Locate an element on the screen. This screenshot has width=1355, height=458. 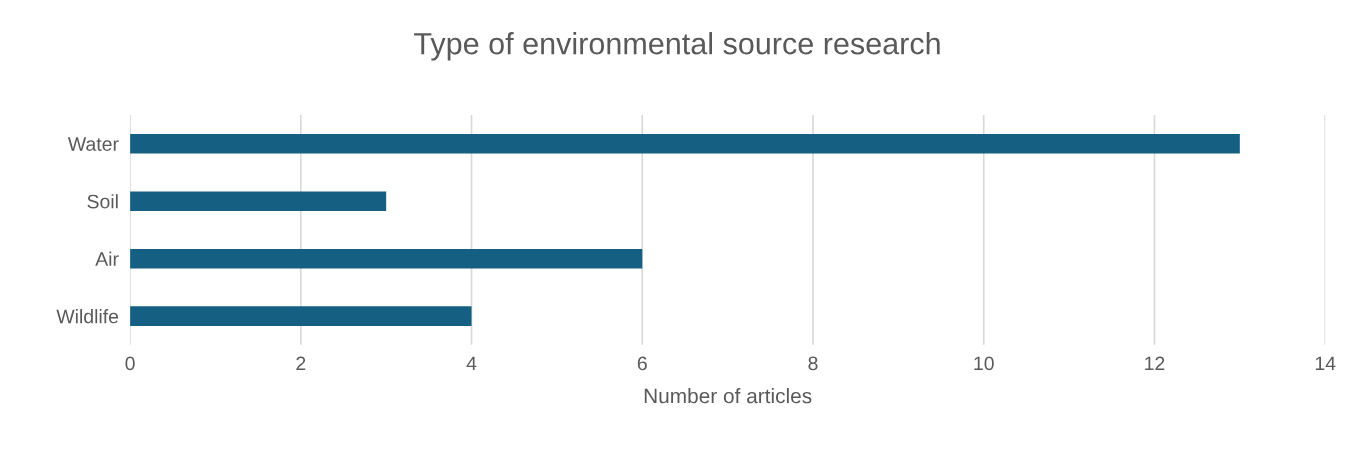
x-tick-label: 14 is located at coordinates (1325, 363).